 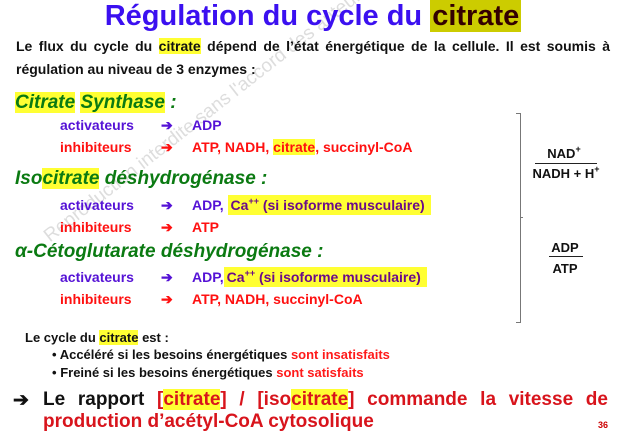 What do you see at coordinates (565, 247) in the screenshot?
I see `ratio-adp-numerator: ADP` at bounding box center [565, 247].